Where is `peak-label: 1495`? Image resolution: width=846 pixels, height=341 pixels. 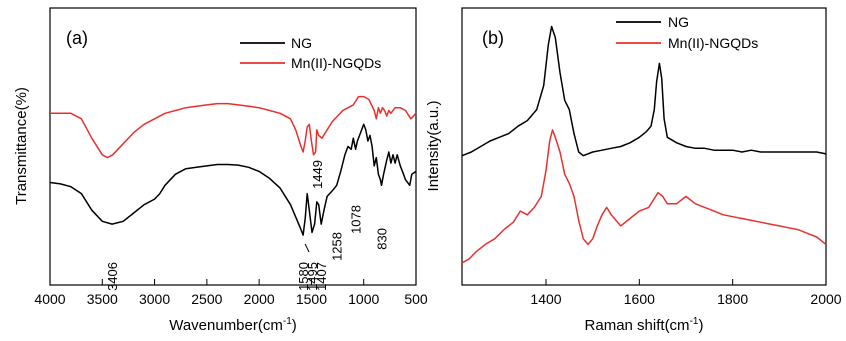 peak-label: 1495 is located at coordinates (312, 276).